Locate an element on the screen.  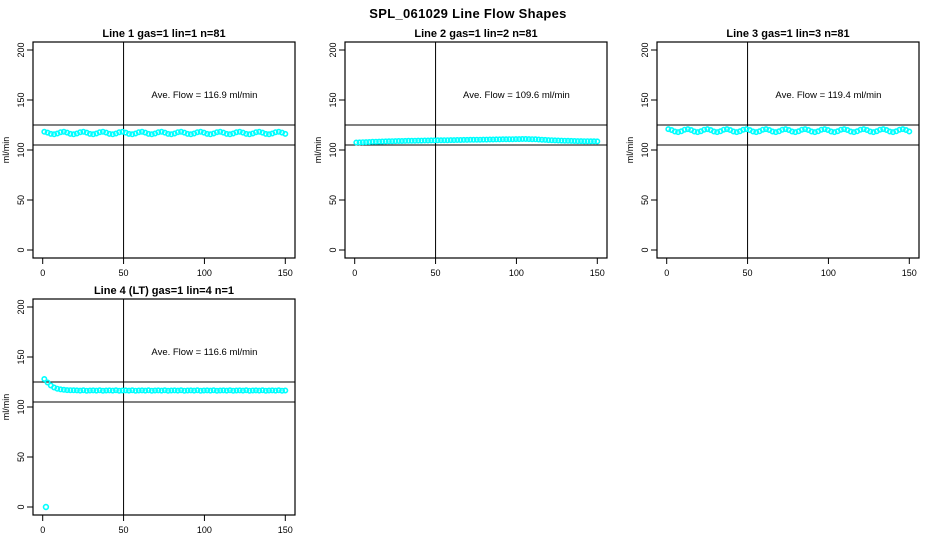
x-axis: 0 50 100 150 is located at coordinates (166, 525).